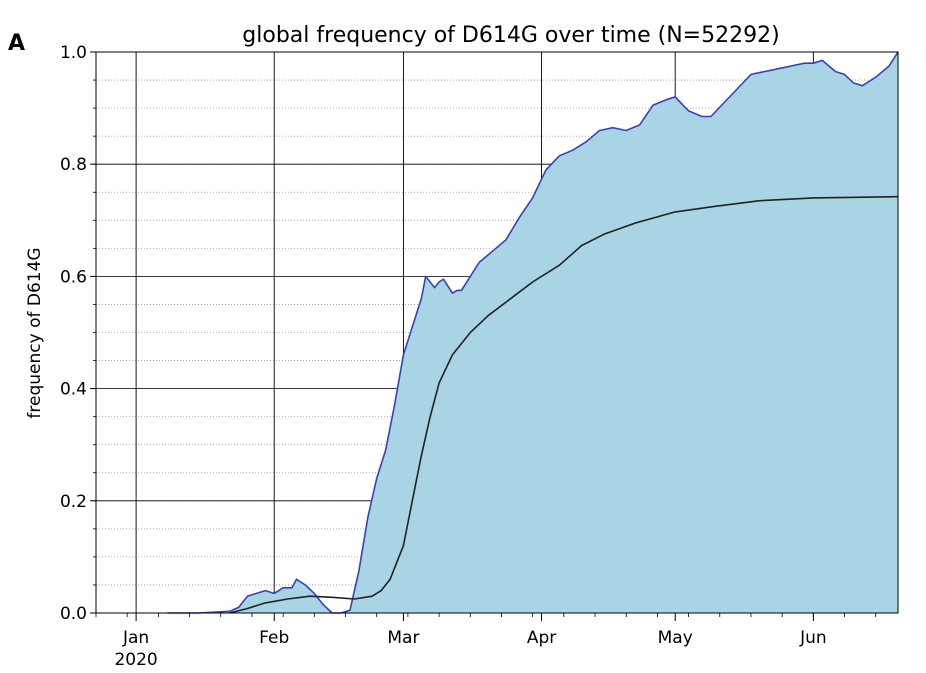 This screenshot has height=673, width=926. Describe the element at coordinates (73, 165) in the screenshot. I see `y-tick-label: 0.8` at that location.